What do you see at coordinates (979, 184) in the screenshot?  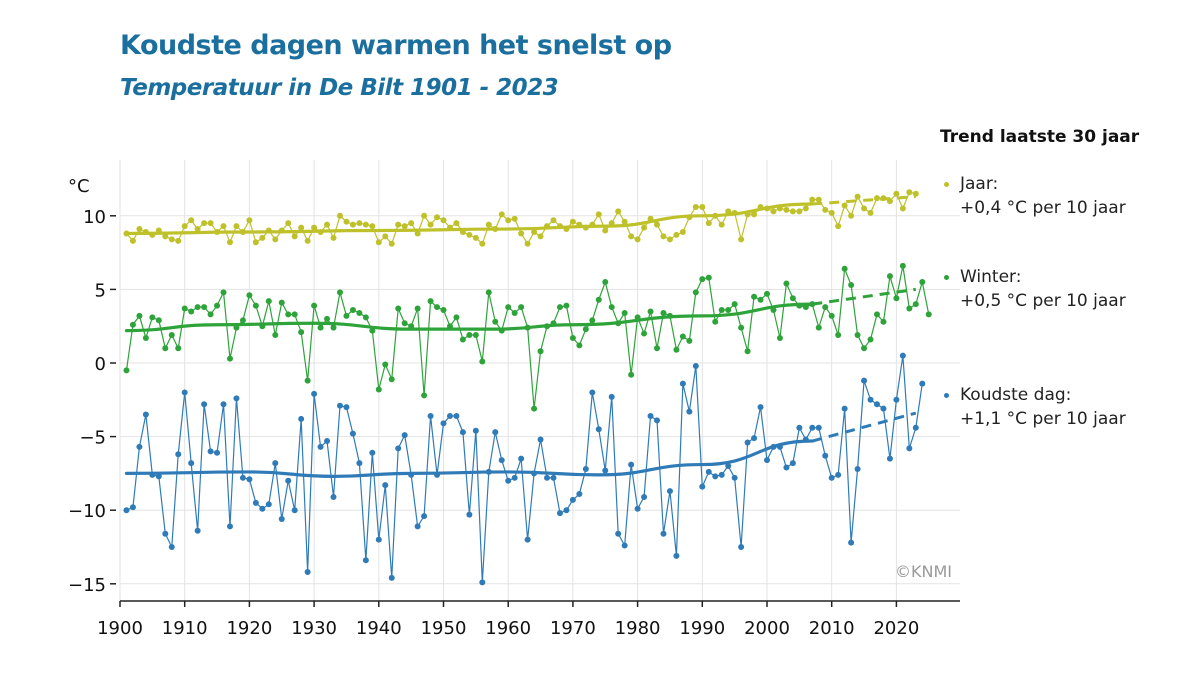 I see `legend-label-jaar: Jaar:` at bounding box center [979, 184].